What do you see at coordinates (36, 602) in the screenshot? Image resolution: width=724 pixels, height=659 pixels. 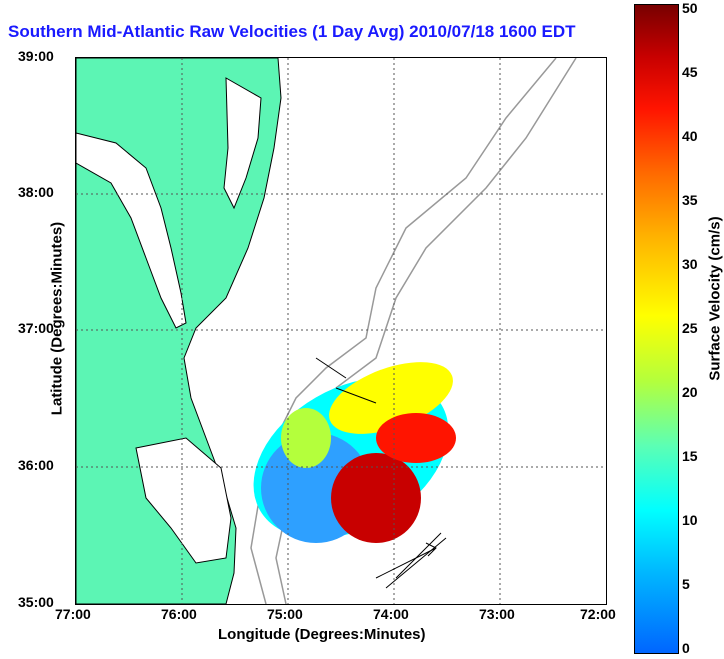 I see `y-tick: 35:00` at bounding box center [36, 602].